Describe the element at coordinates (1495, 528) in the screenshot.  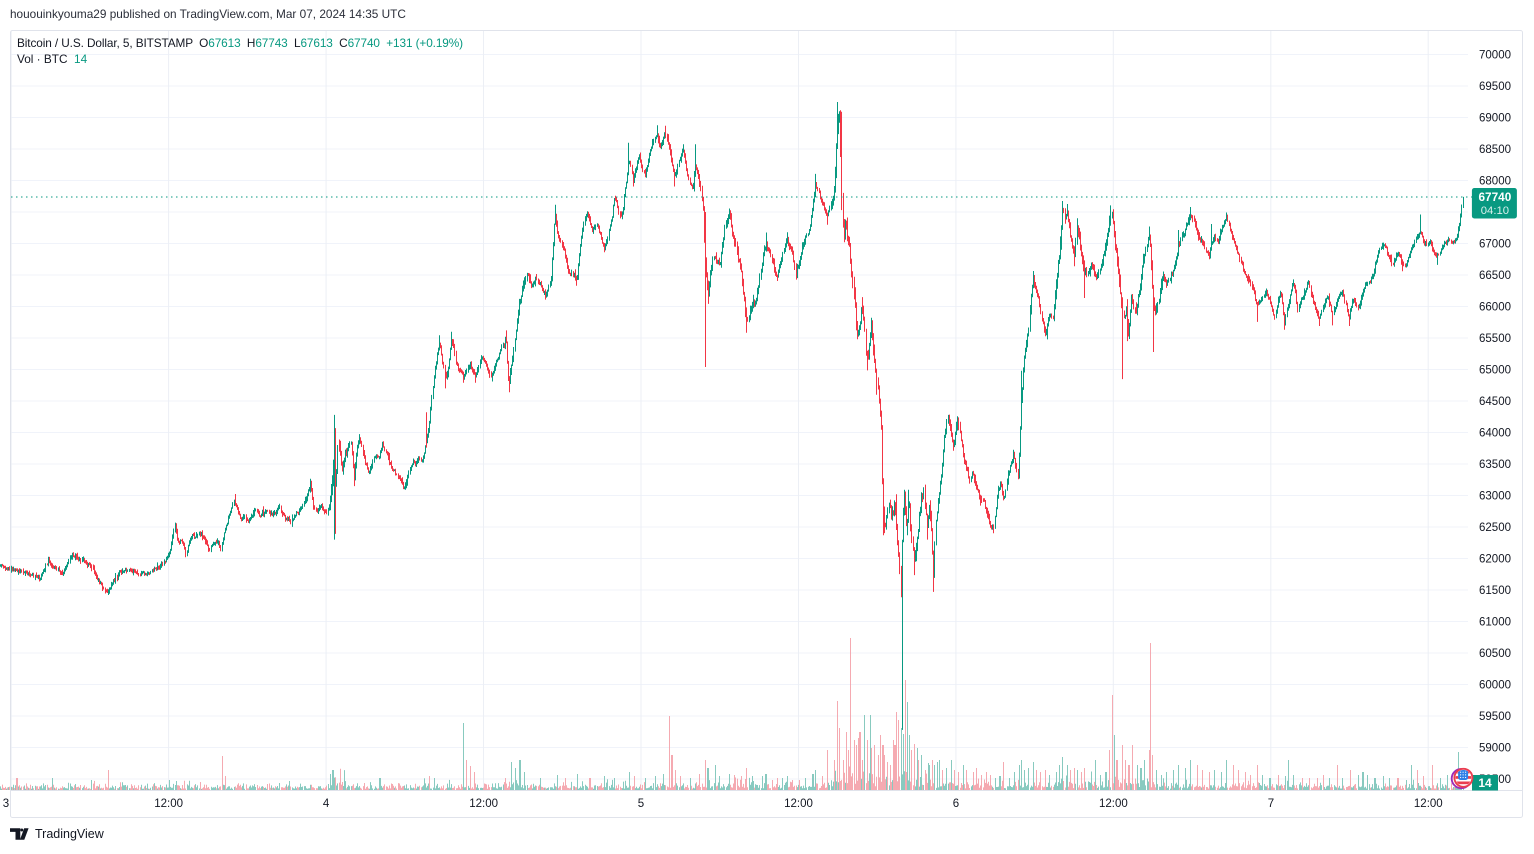
I see `svg-text: 62500` at that location.